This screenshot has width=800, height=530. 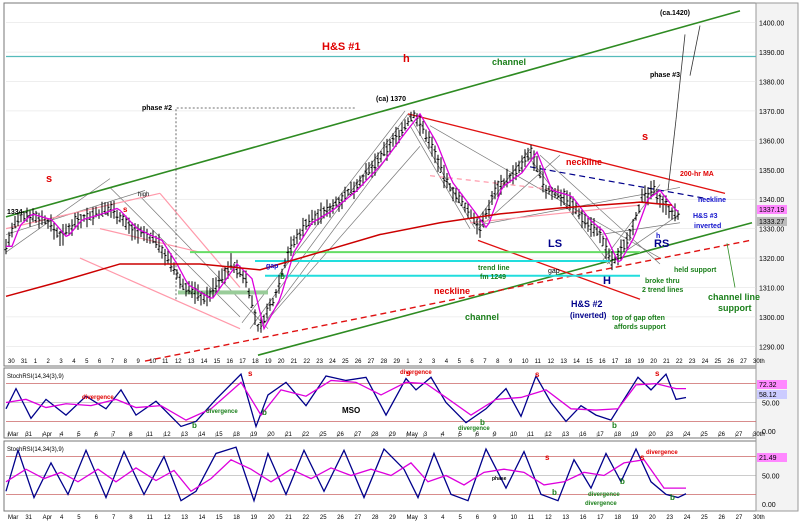 What do you see at coordinates (628, 362) in the screenshot?
I see `x-tick-label-top: 18` at bounding box center [628, 362].